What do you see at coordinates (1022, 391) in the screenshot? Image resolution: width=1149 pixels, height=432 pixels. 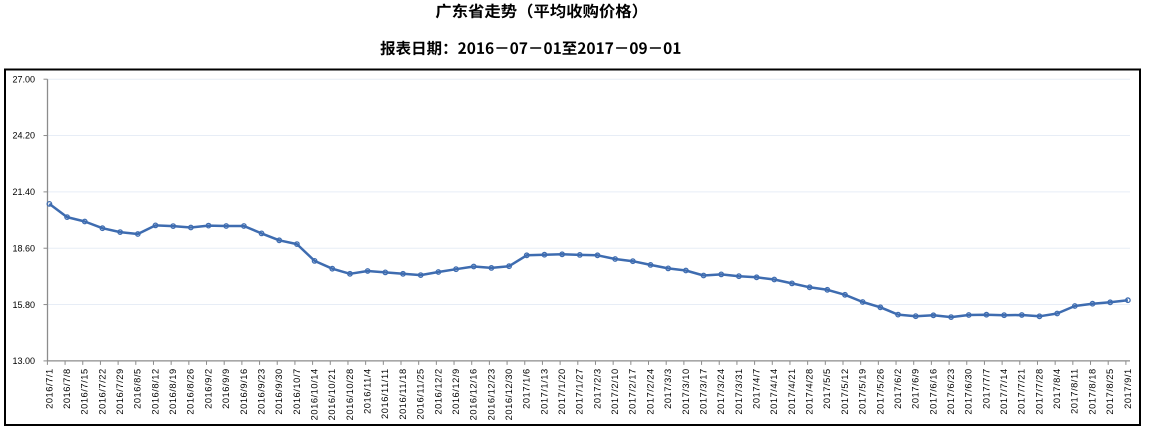 I see `svg-text: 2017/7/21` at bounding box center [1022, 391].